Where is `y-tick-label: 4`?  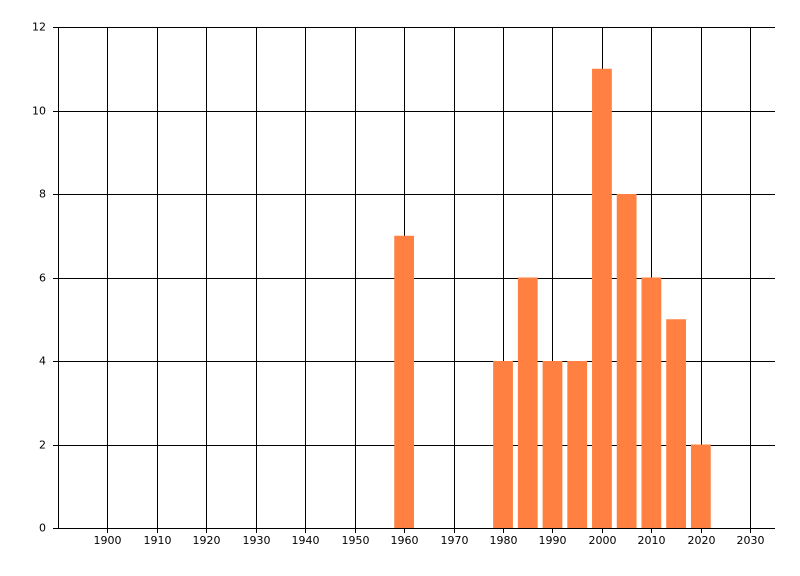
y-tick-label: 4 is located at coordinates (42, 361).